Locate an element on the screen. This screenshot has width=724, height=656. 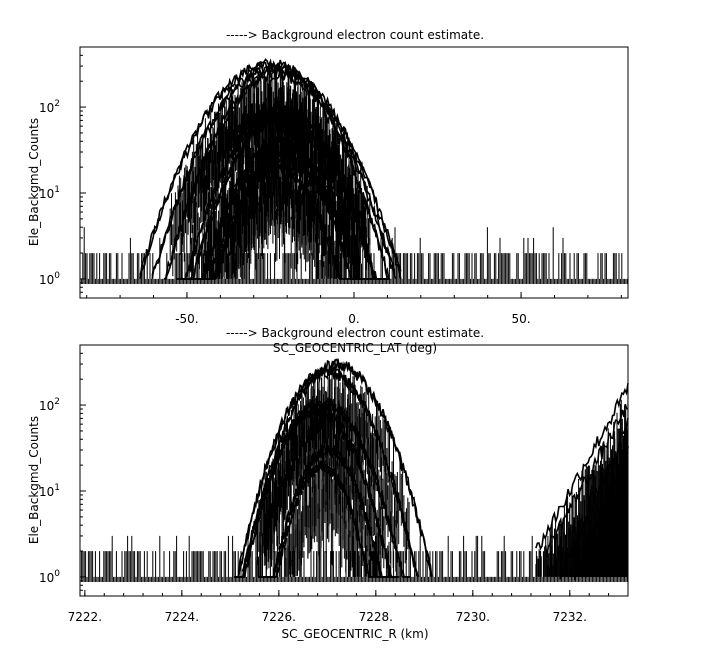
x-axis-label-1: SC_GEOCENTRIC_LAT (deg) is located at coordinates (355, 348).